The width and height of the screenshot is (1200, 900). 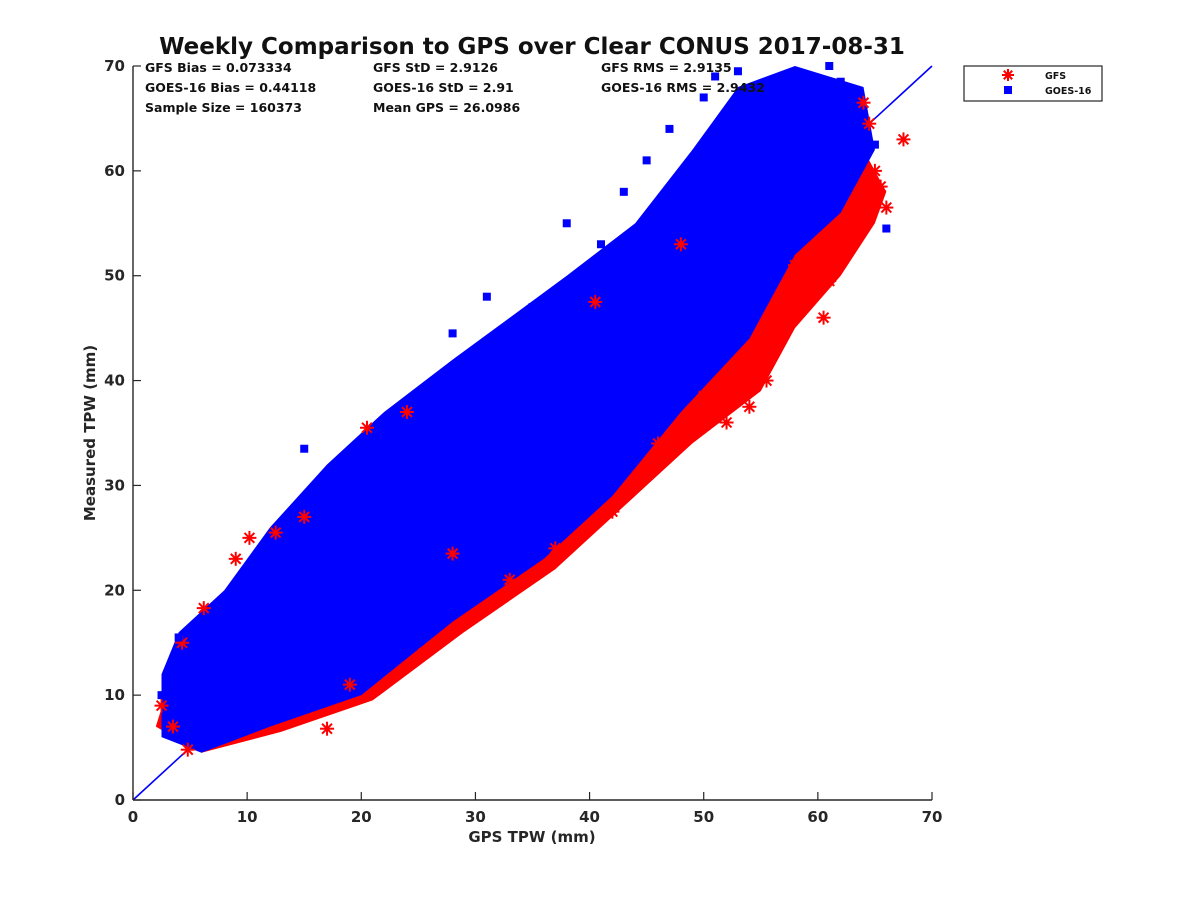 What do you see at coordinates (90, 433) in the screenshot?
I see `y-axis-label: Measured TPW (mm)` at bounding box center [90, 433].